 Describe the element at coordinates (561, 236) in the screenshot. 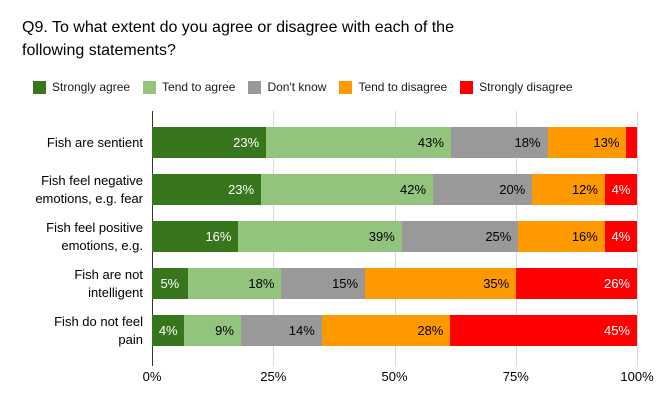

I see `segment-tend-to-disagree: 16%` at that location.